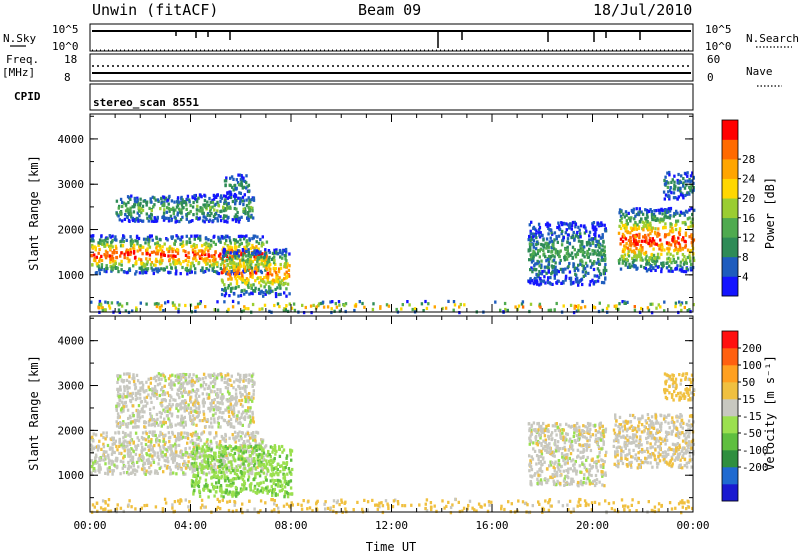 The image size is (800, 554). What do you see at coordinates (389, 10) in the screenshot?
I see `beam-label: Beam 09` at bounding box center [389, 10].